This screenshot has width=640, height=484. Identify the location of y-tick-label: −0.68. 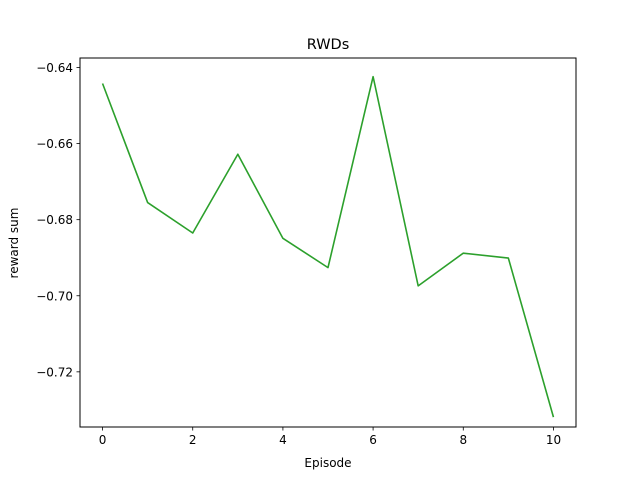
(54, 220).